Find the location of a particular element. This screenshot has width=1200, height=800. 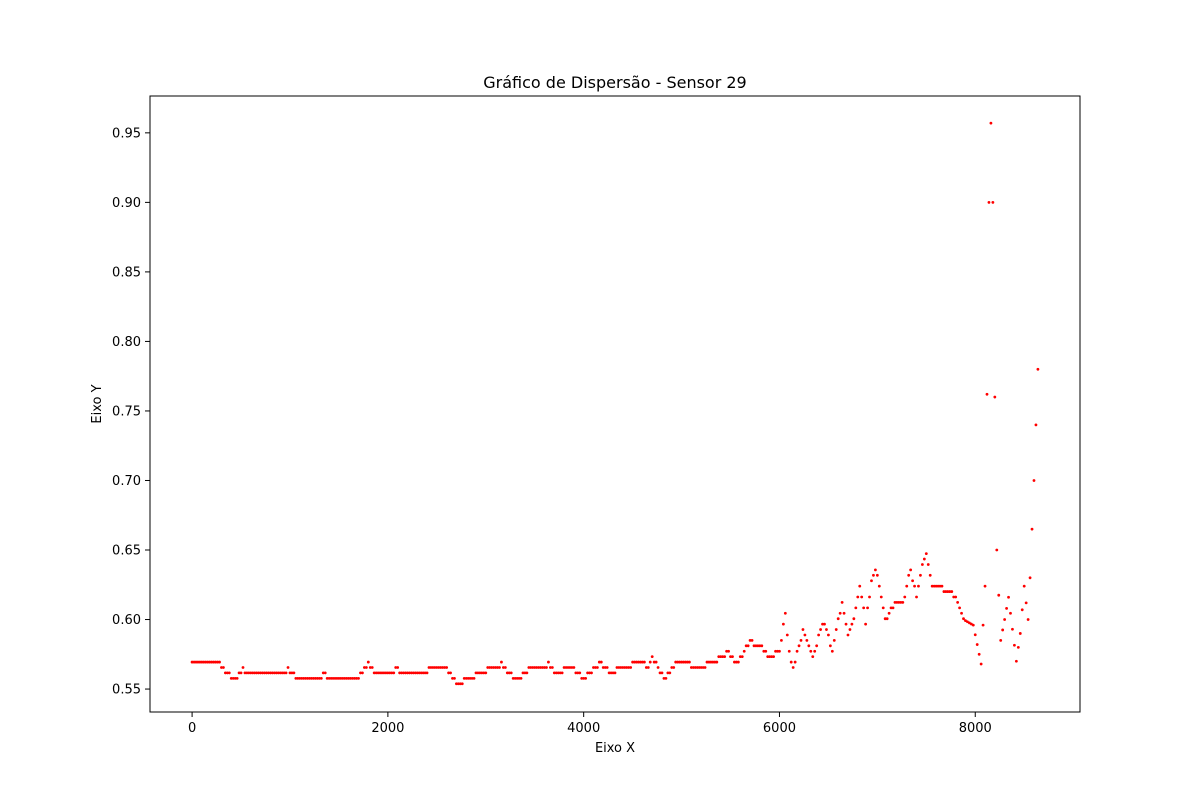

y-tick-label: 0.90 is located at coordinates (126, 203).